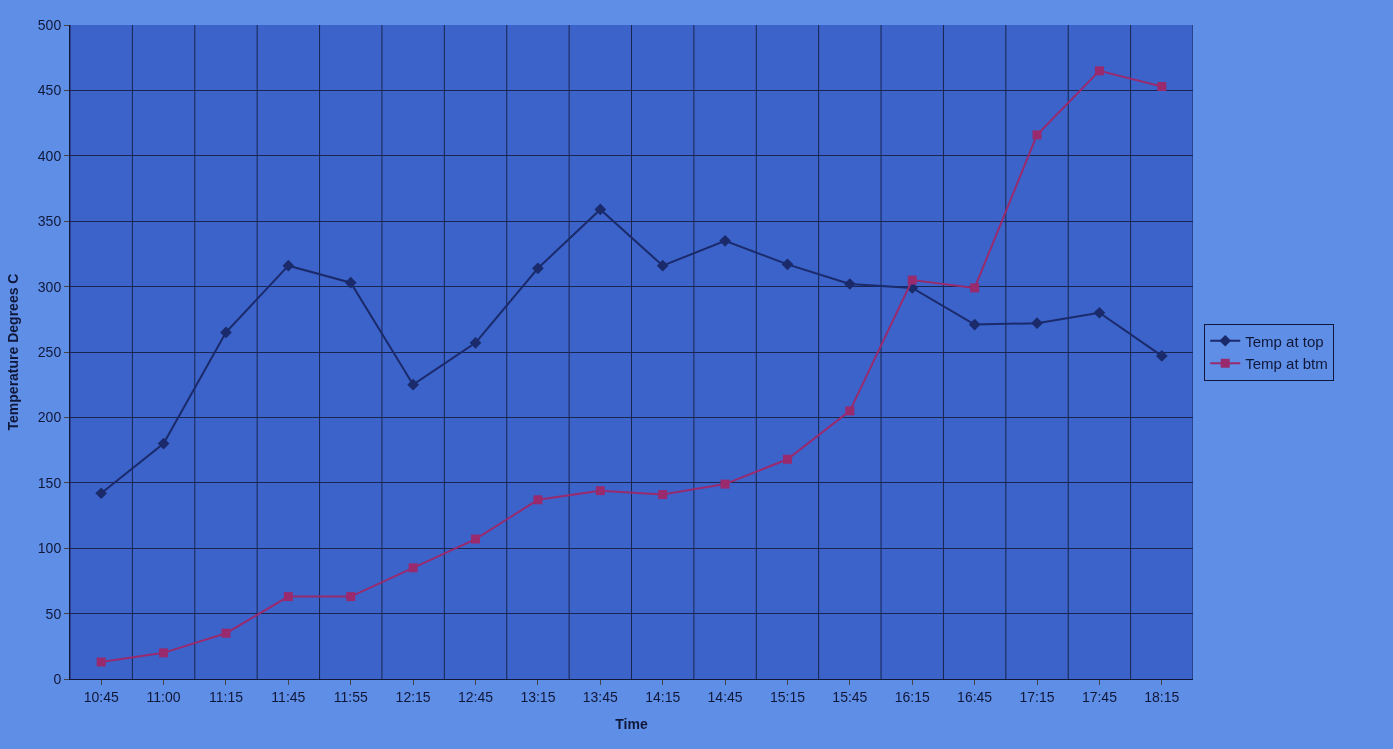 This screenshot has height=749, width=1393. What do you see at coordinates (413, 696) in the screenshot?
I see `x-tick-label: 12:15` at bounding box center [413, 696].